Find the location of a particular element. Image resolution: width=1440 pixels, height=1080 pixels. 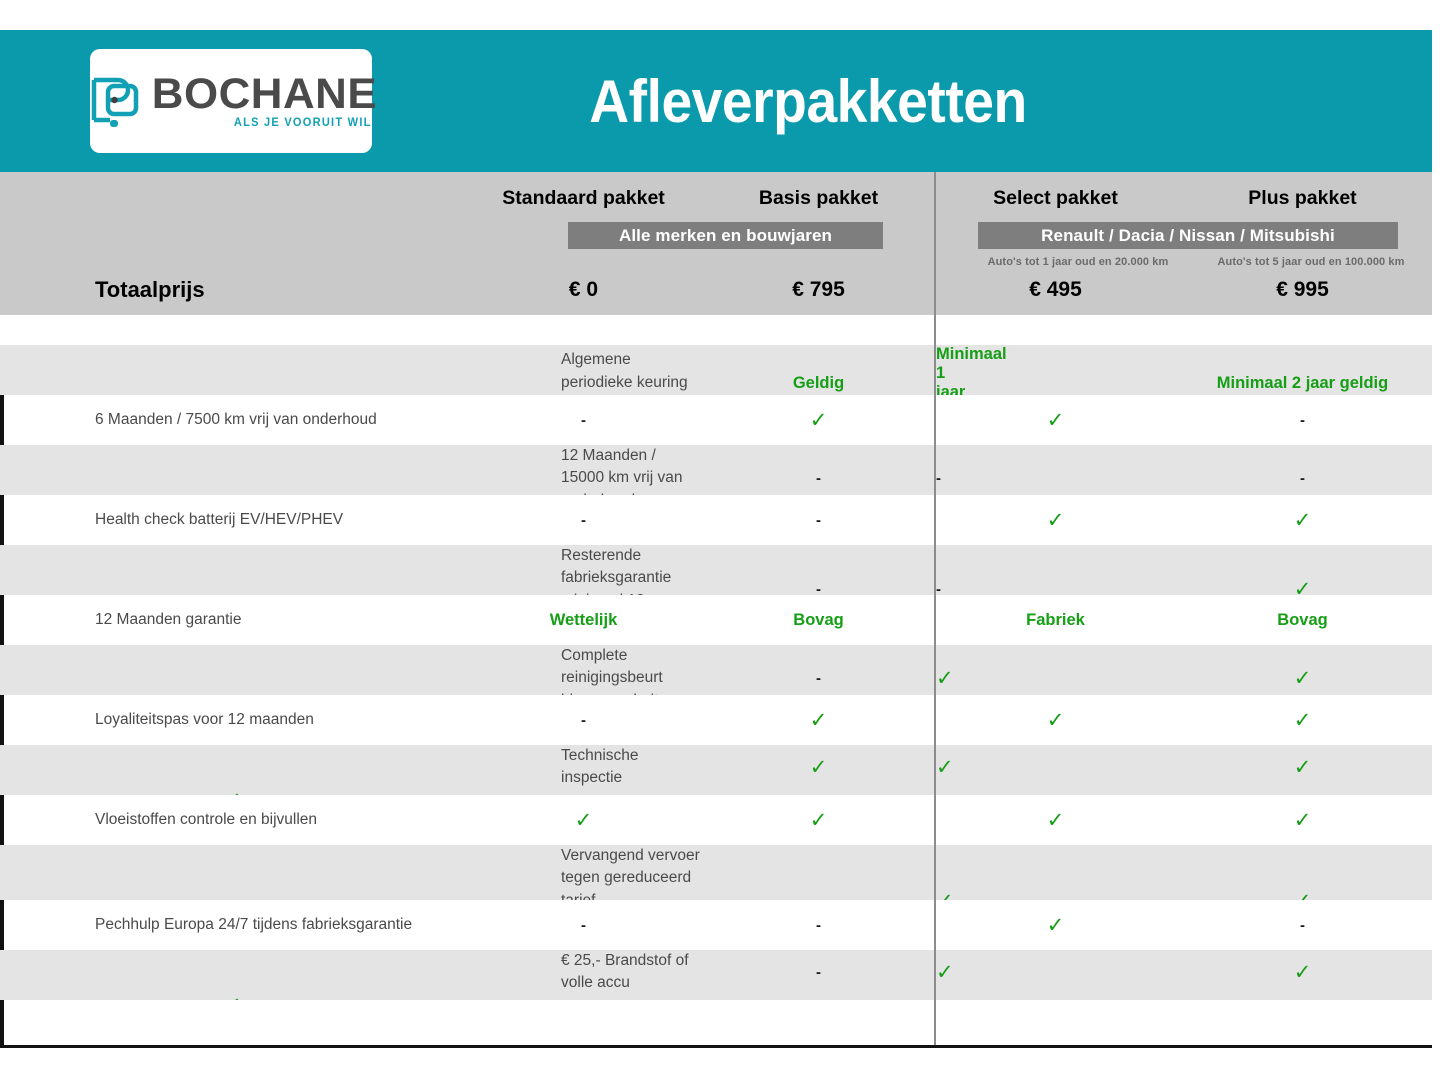

bochane-logo: BOCHANE ALS JE VOORUIT WIL is located at coordinates (232, 101).